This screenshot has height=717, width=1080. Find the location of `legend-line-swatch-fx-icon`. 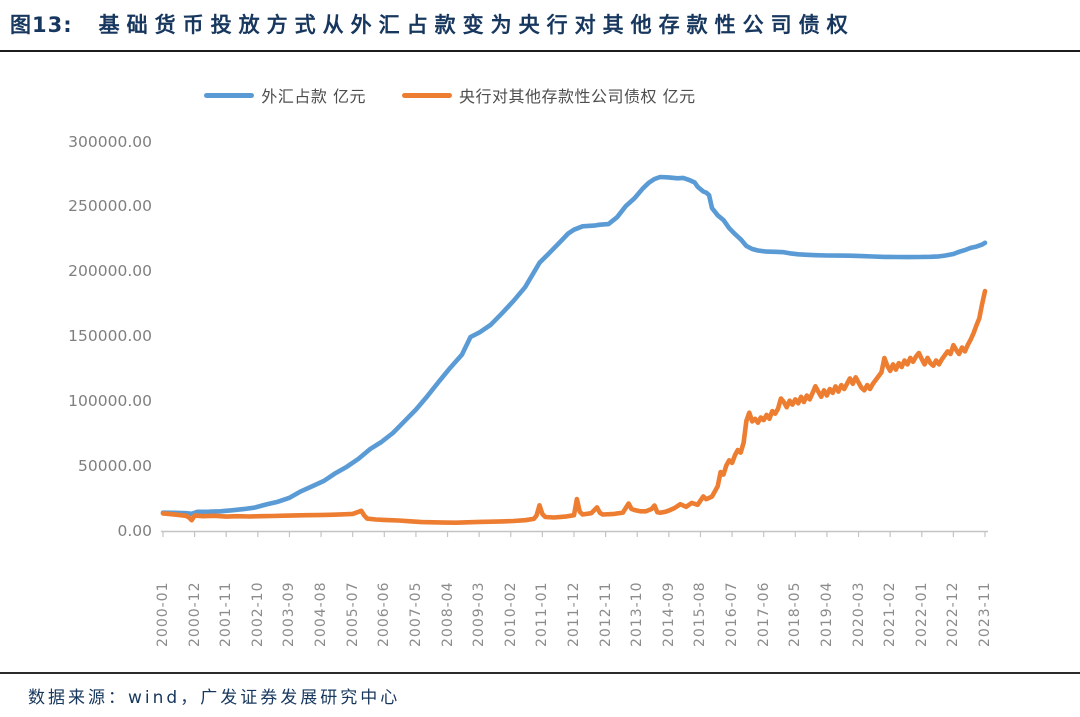

legend-line-swatch-fx-icon is located at coordinates (229, 95).